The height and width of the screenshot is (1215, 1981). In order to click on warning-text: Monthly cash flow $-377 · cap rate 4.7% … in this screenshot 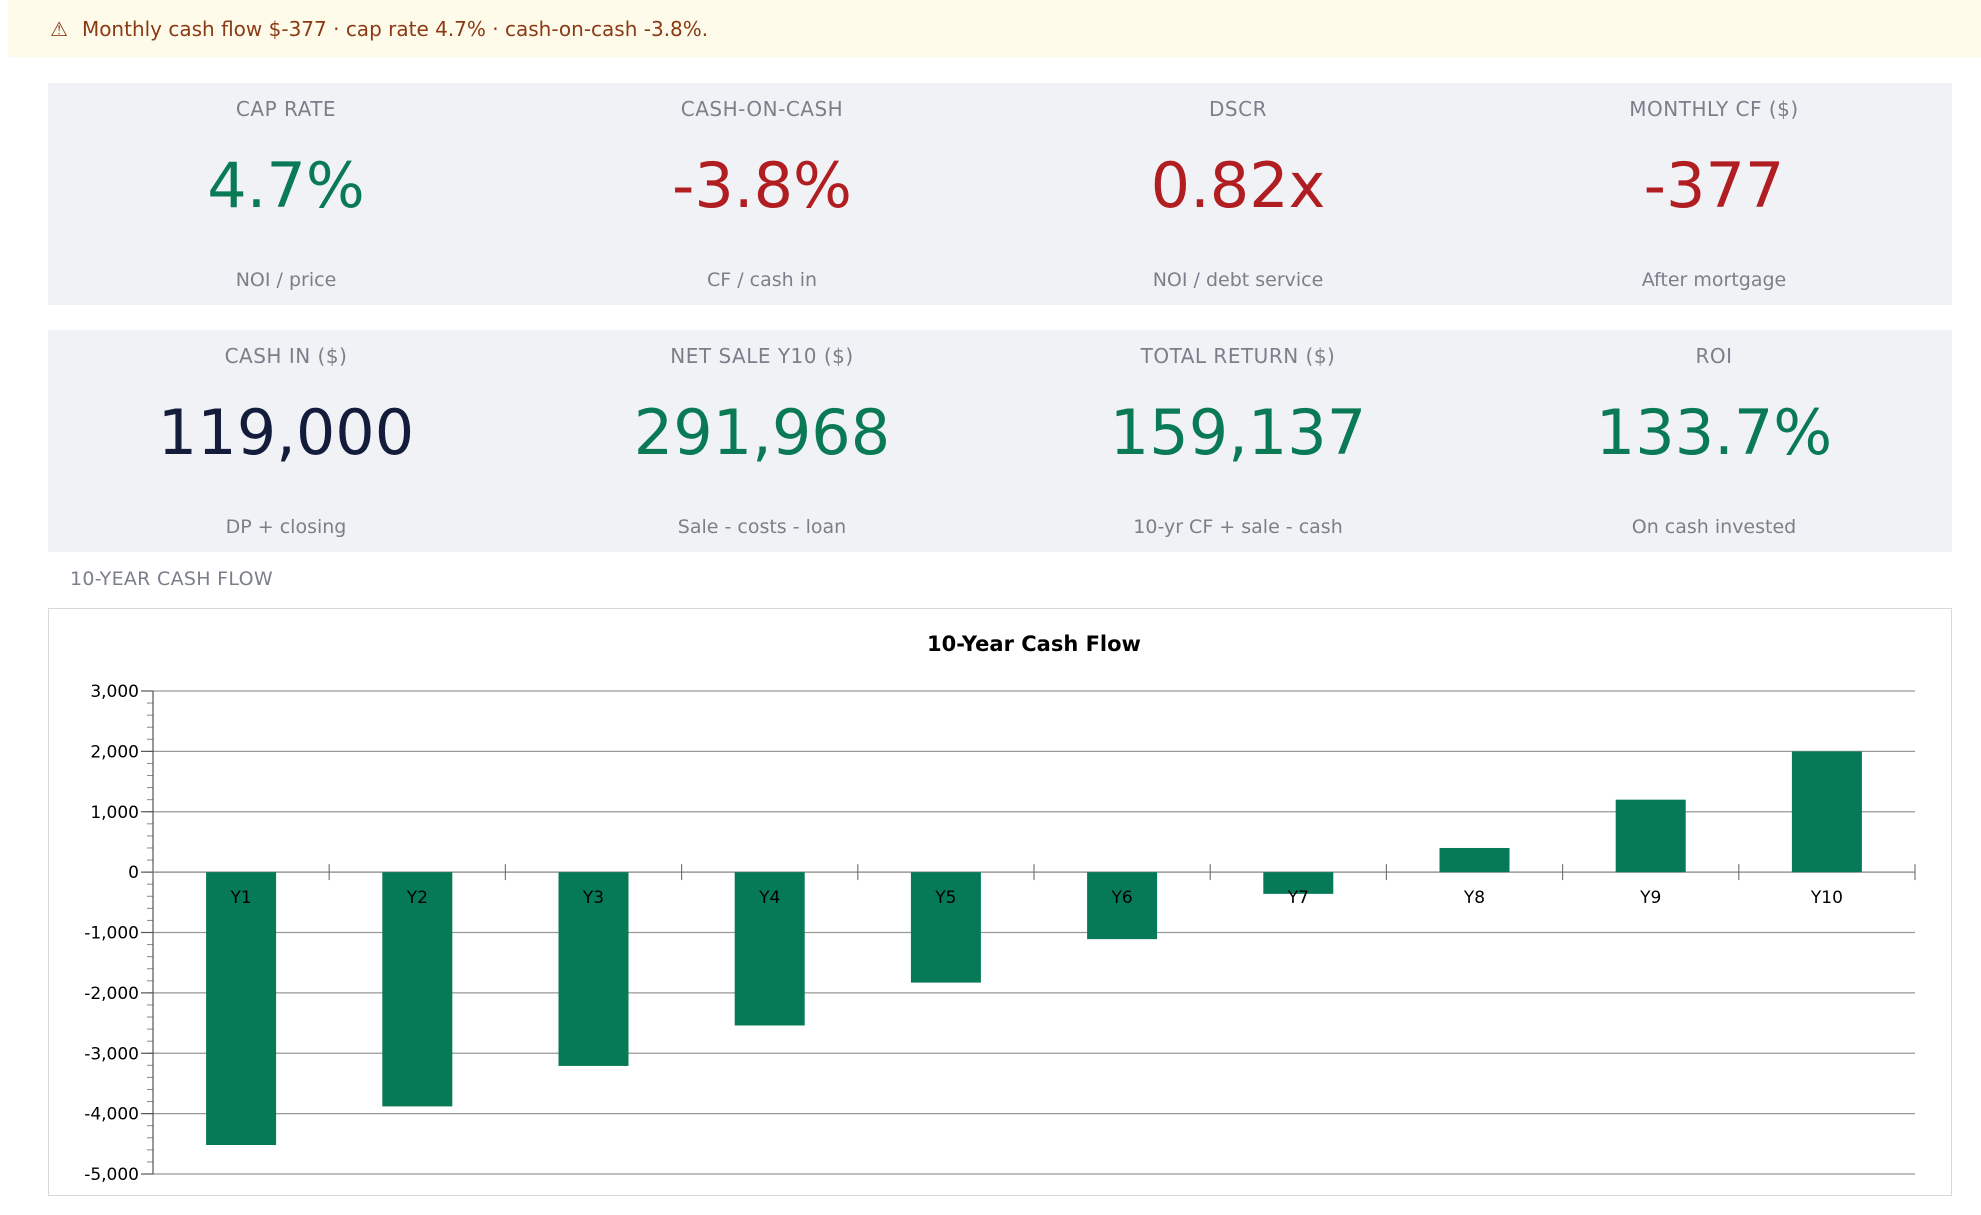, I will do `click(395, 28)`.